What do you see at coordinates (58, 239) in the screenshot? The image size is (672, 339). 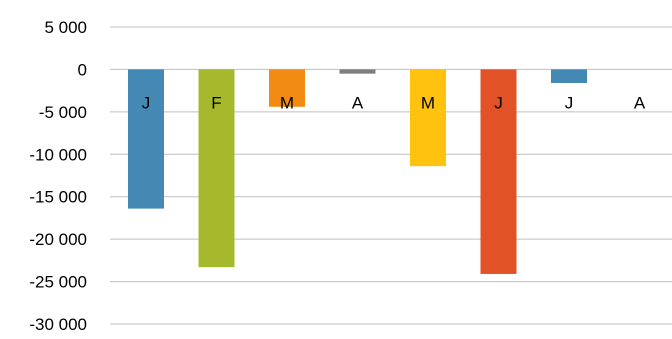 I see `y-tick-label: -20 000` at bounding box center [58, 239].